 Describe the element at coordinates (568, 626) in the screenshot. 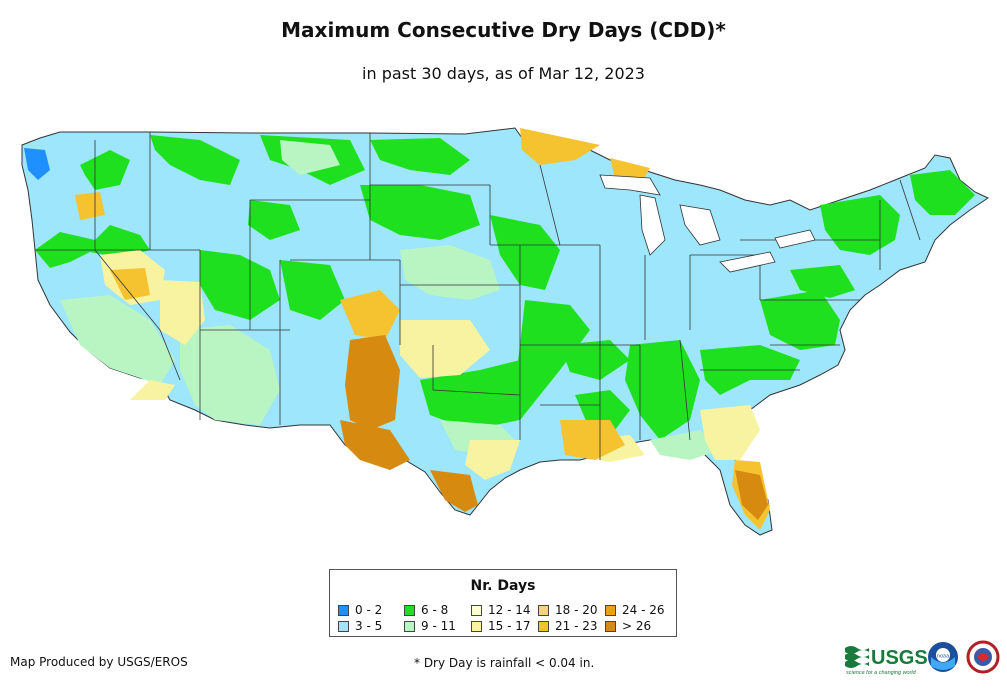

I see `legend-item-21-23: 21 - 23` at that location.